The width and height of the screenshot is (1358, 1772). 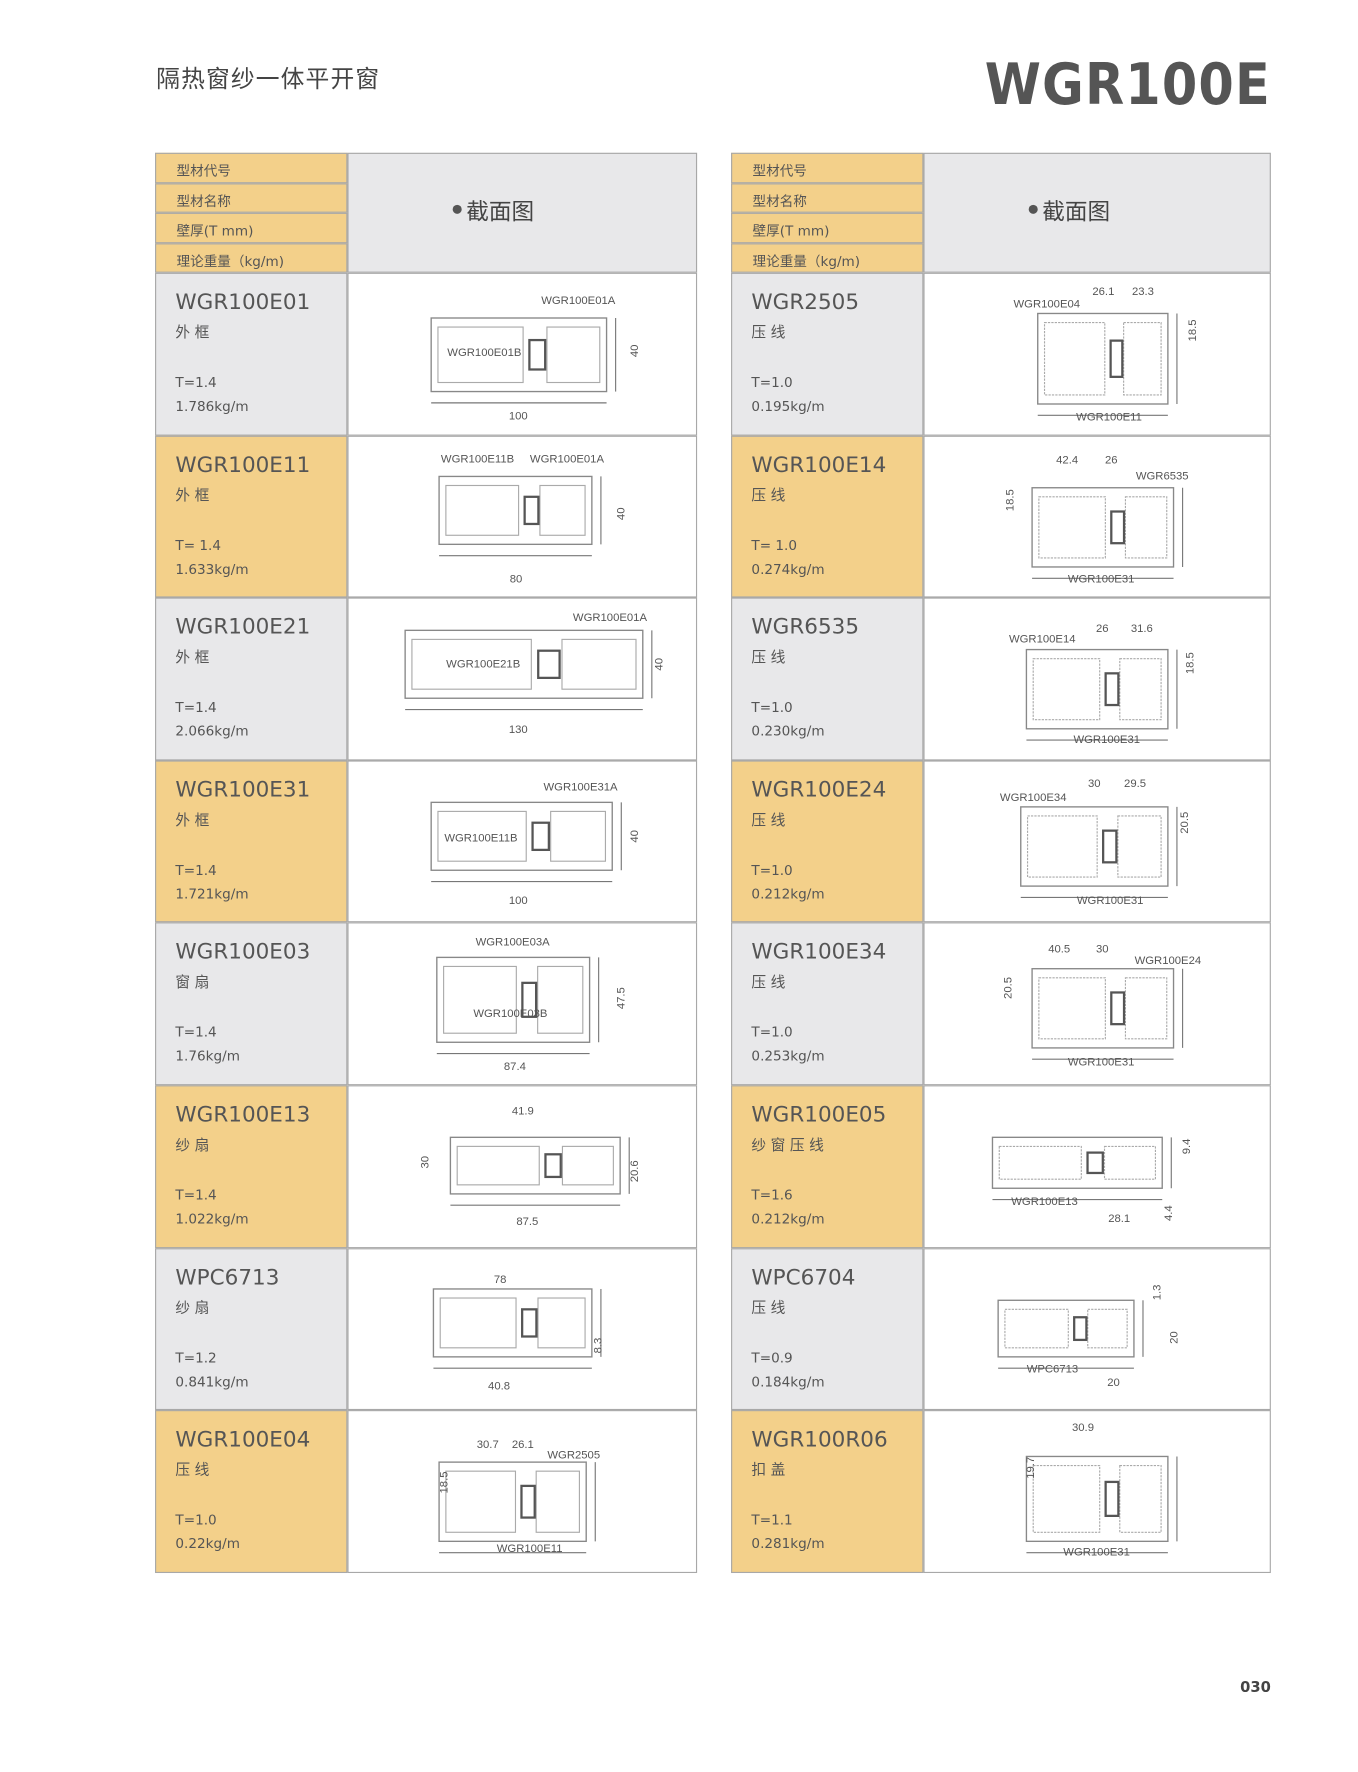 What do you see at coordinates (1162, 476) in the screenshot?
I see `diagram-label: WGR6535` at bounding box center [1162, 476].